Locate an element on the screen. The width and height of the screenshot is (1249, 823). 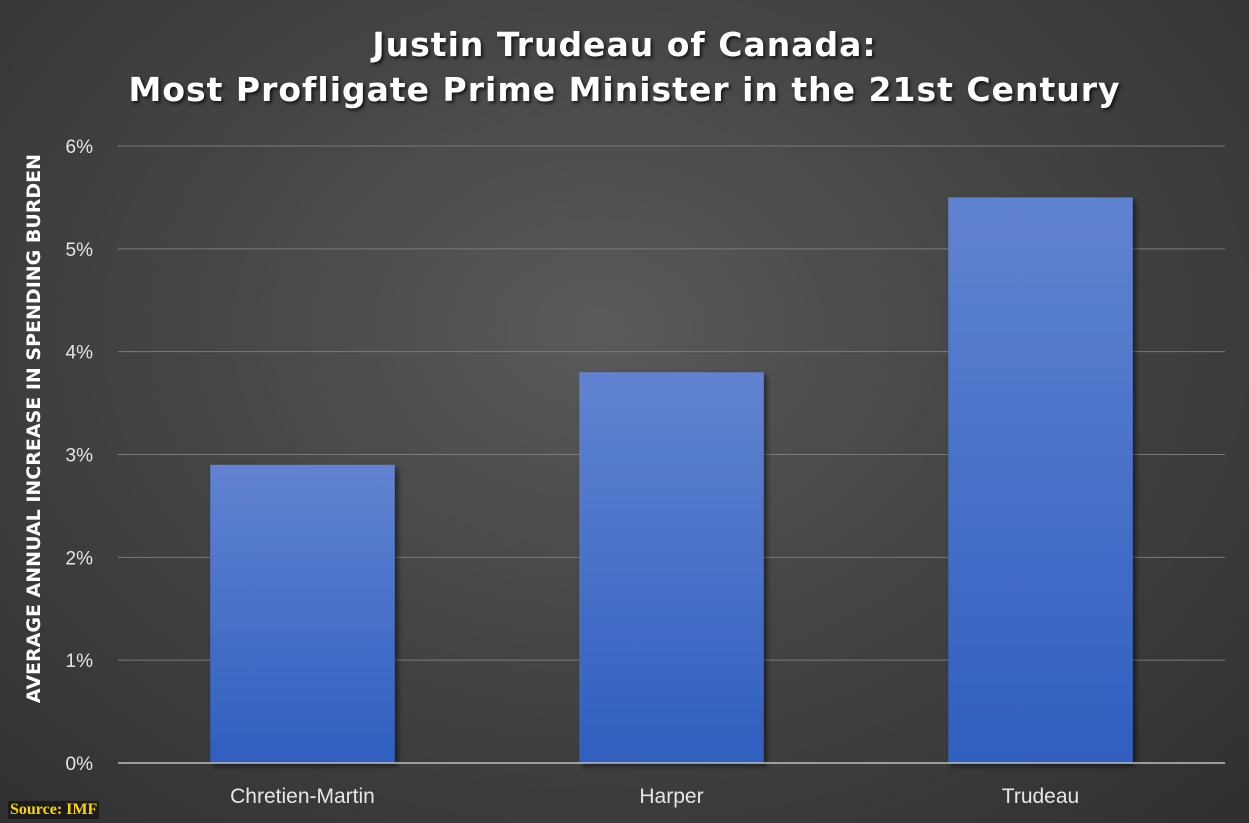
y-tick-label: 0% is located at coordinates (80, 764).